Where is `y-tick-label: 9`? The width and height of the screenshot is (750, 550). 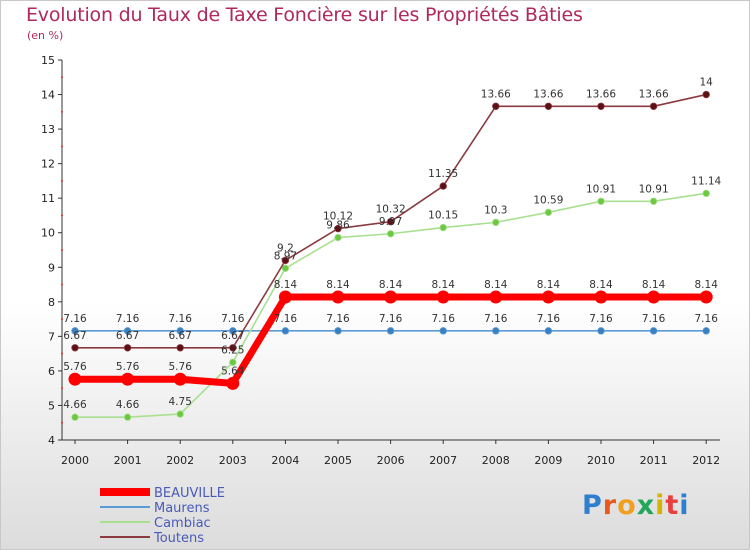
y-tick-label: 9 is located at coordinates (51, 267).